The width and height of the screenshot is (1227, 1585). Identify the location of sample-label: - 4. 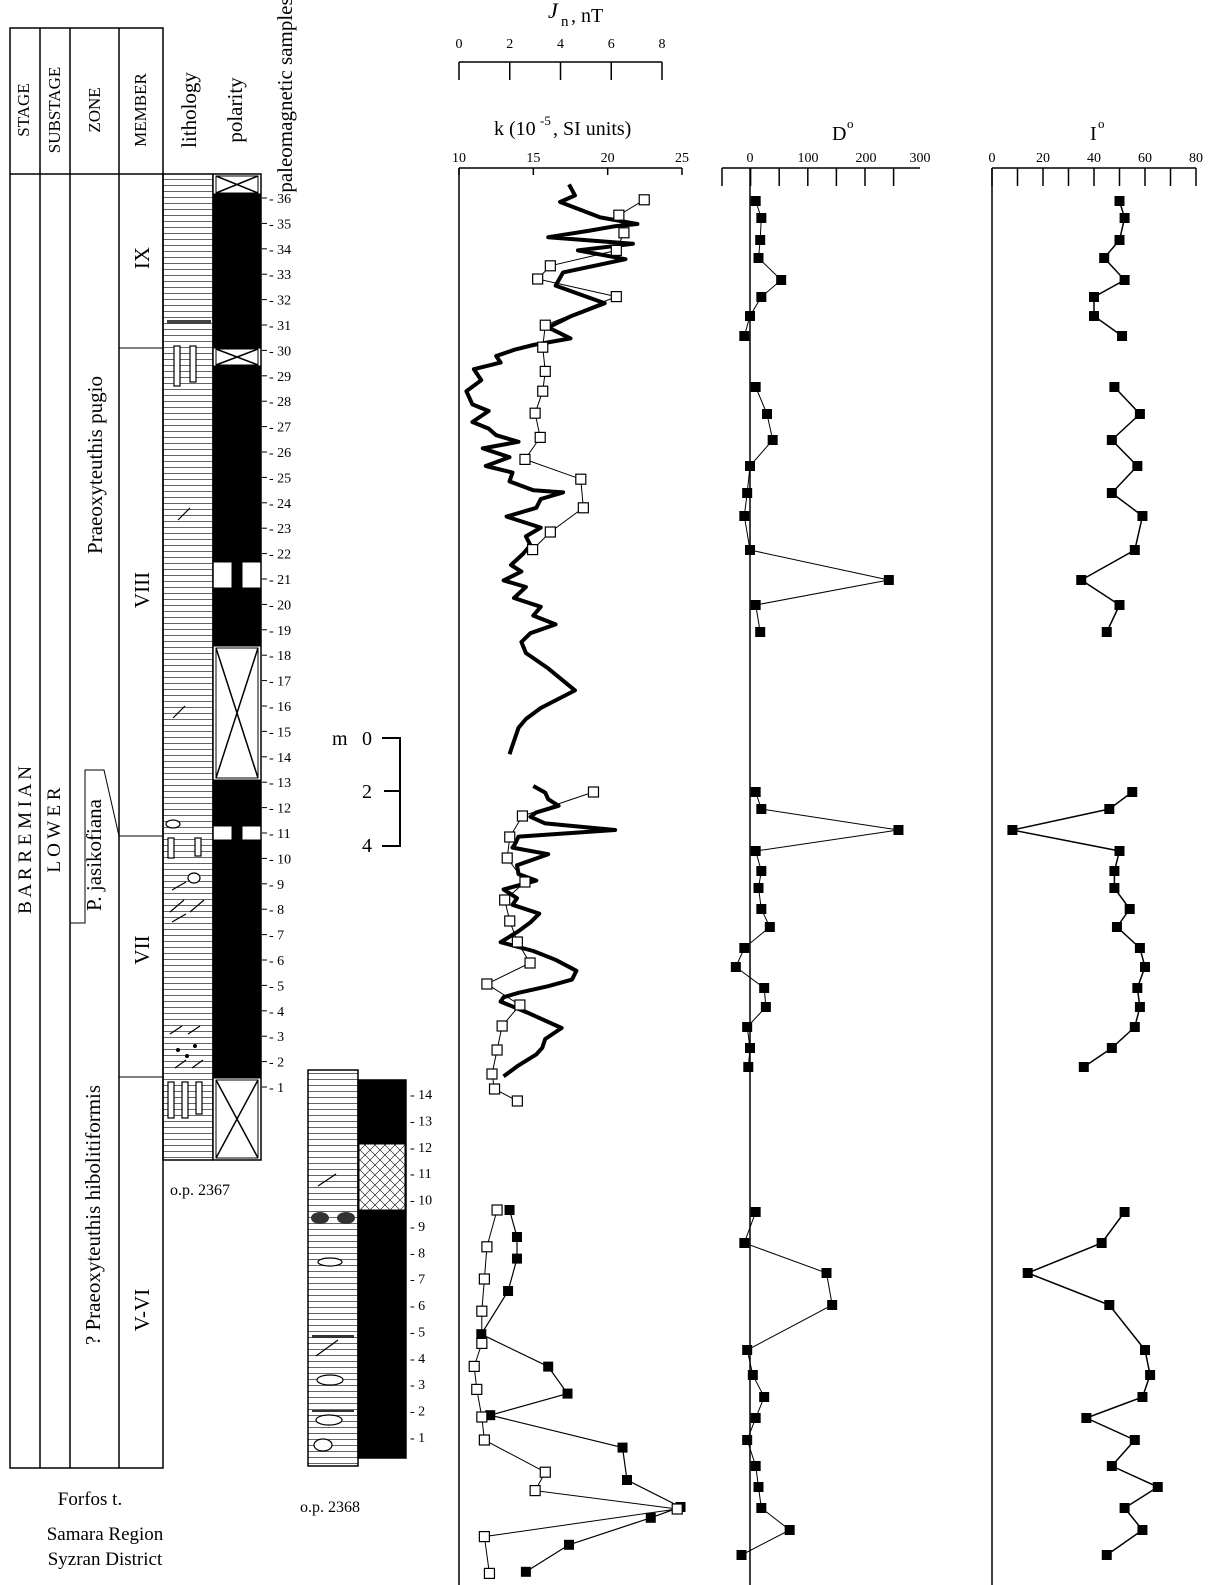
(417, 1359).